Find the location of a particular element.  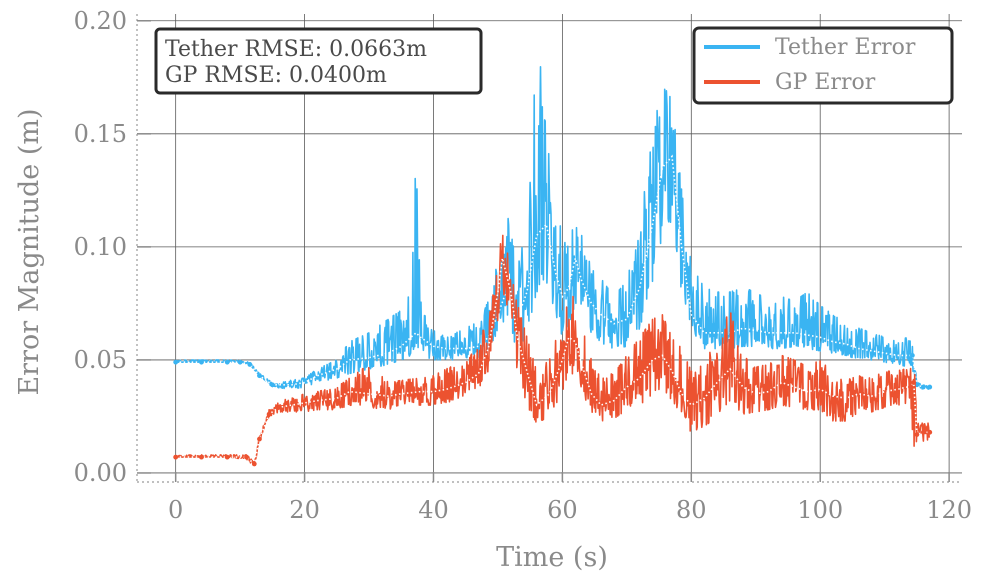

x-tick-label: 0 is located at coordinates (175, 510).